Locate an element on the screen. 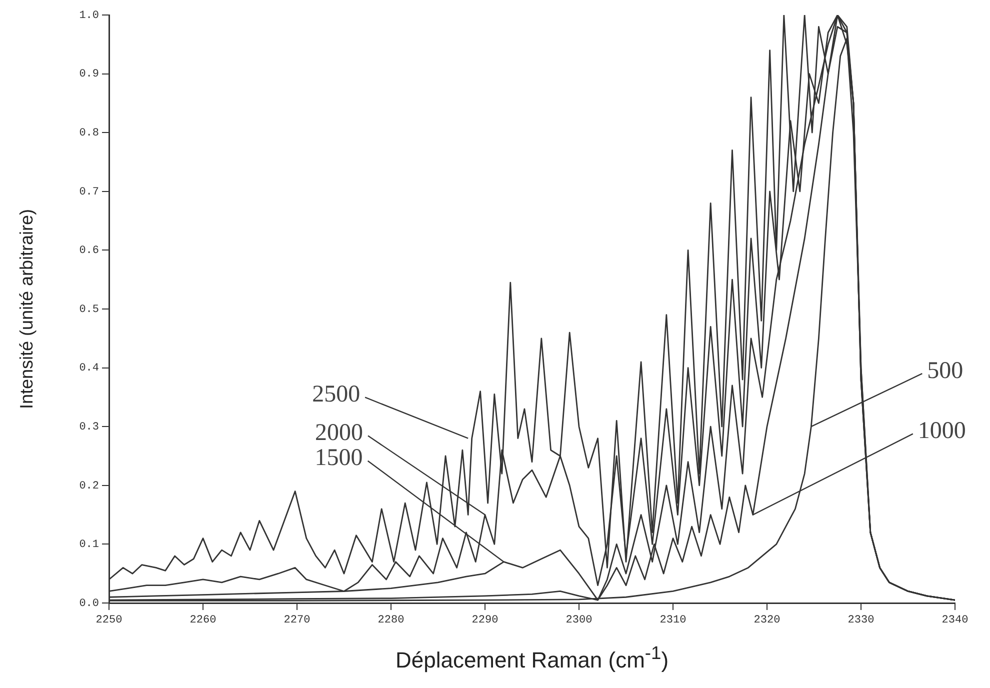  x-tick-label: 2340 is located at coordinates (955, 620).